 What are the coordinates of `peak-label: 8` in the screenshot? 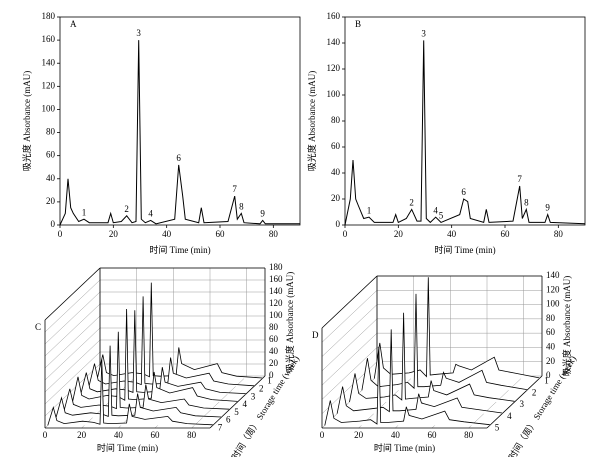 It's located at (526, 202).